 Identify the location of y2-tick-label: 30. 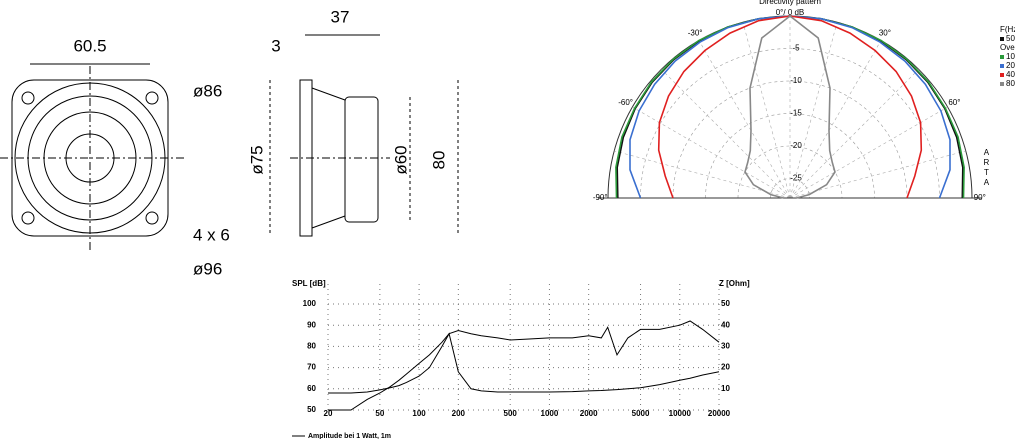
(725, 346).